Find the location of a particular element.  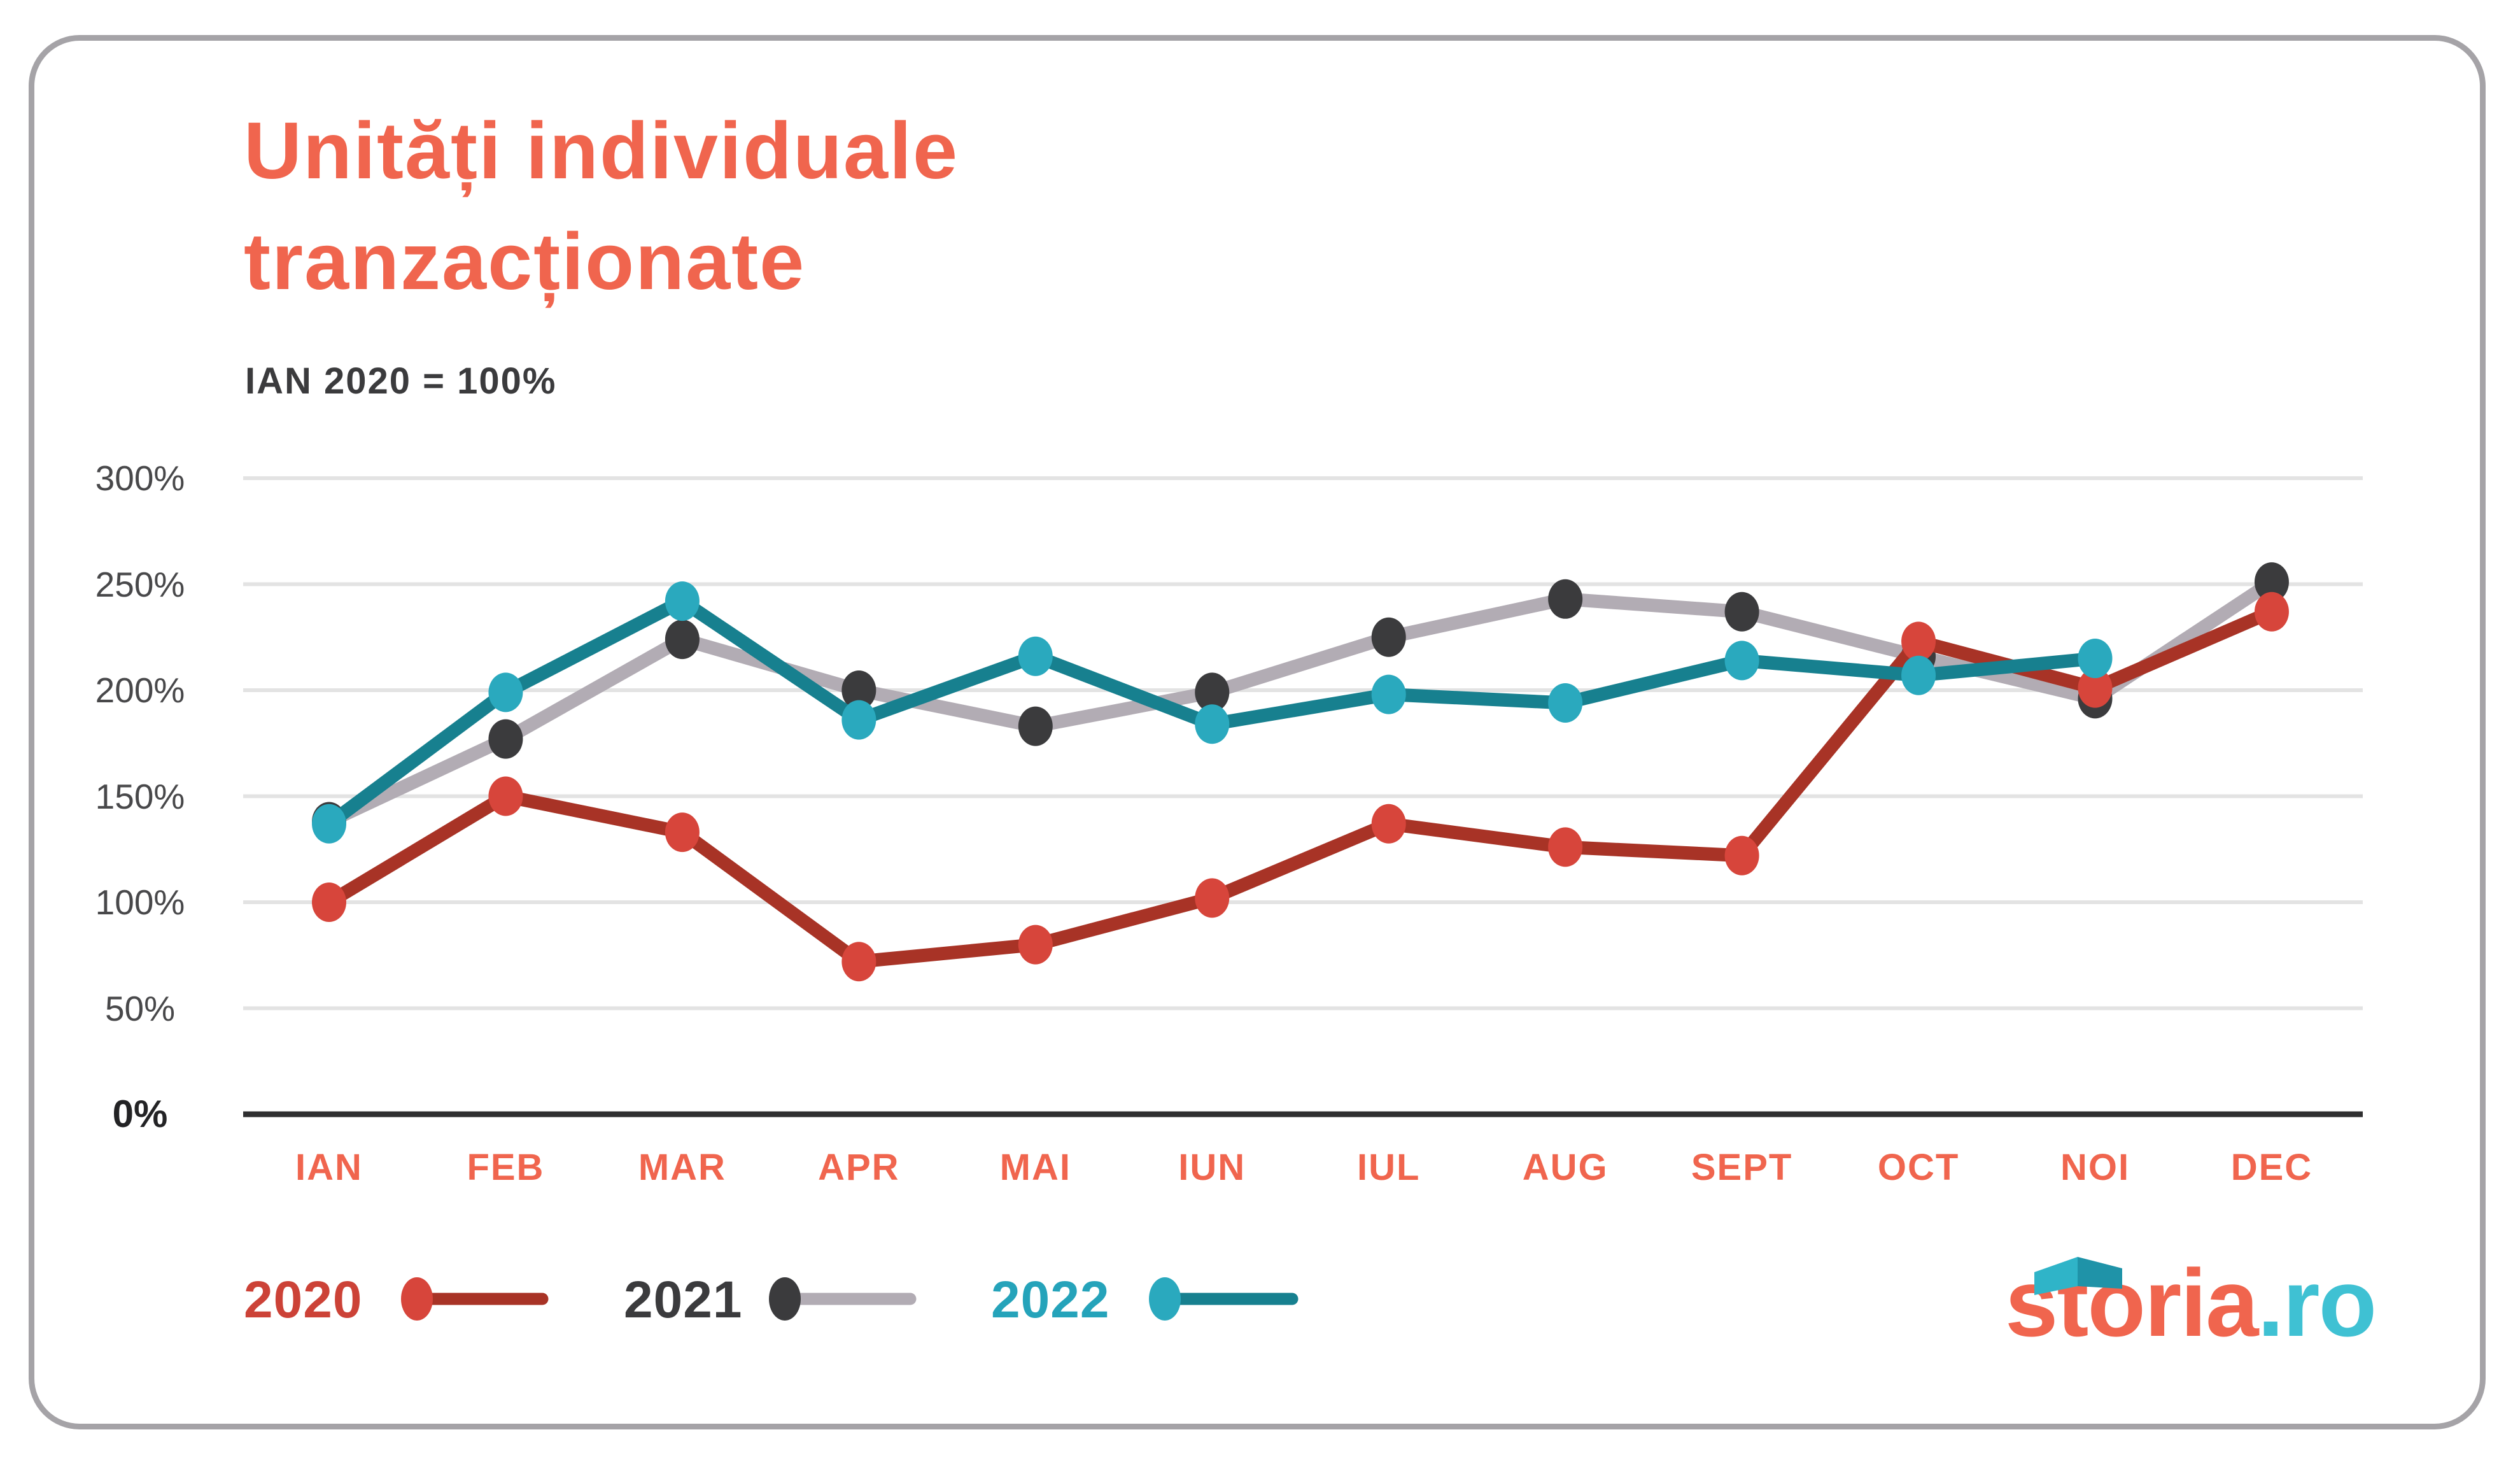

data-point-2020-APR is located at coordinates (858, 962).